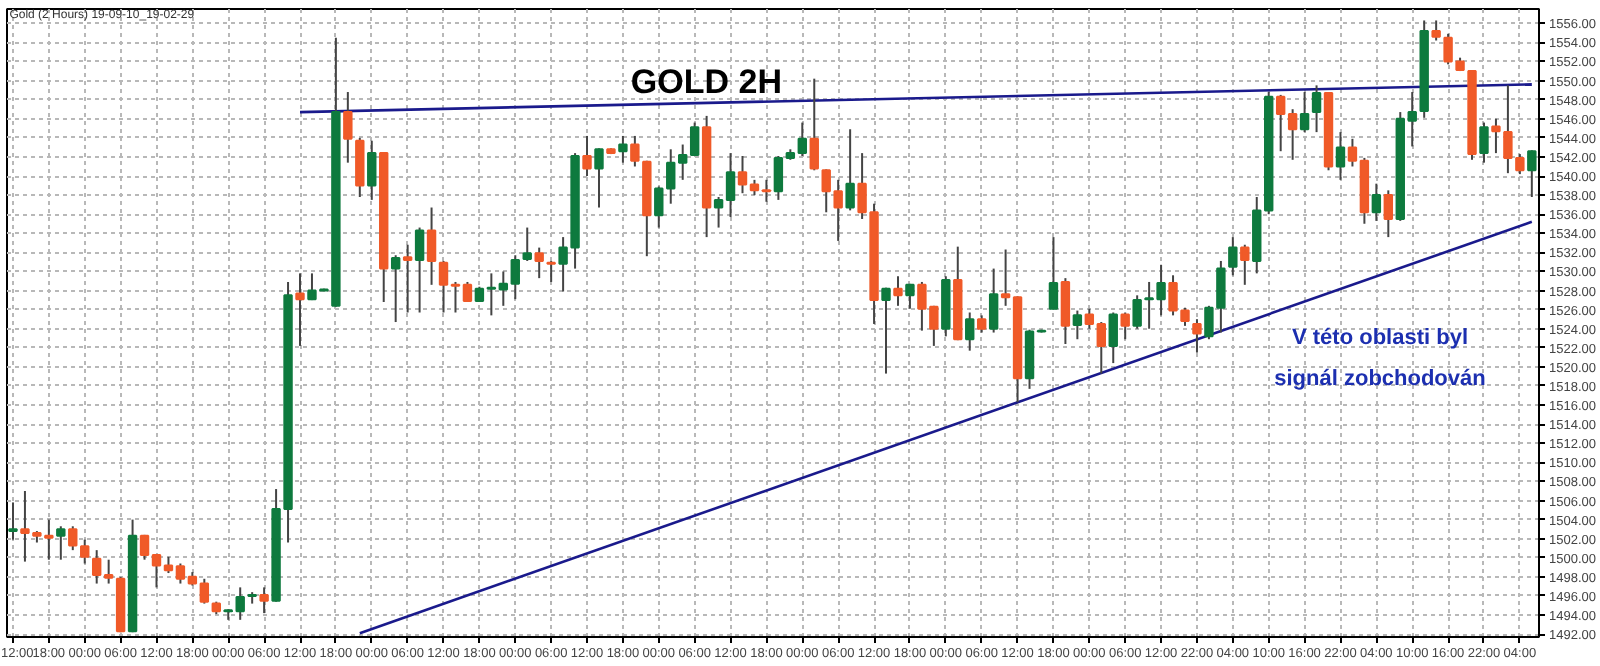 The width and height of the screenshot is (1600, 666). I want to click on annotation: signál zobchodován, so click(1380, 379).